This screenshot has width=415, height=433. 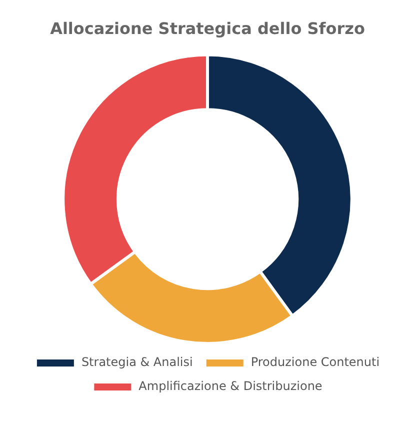 What do you see at coordinates (137, 362) in the screenshot?
I see `legend-label: Strategia & Analisi` at bounding box center [137, 362].